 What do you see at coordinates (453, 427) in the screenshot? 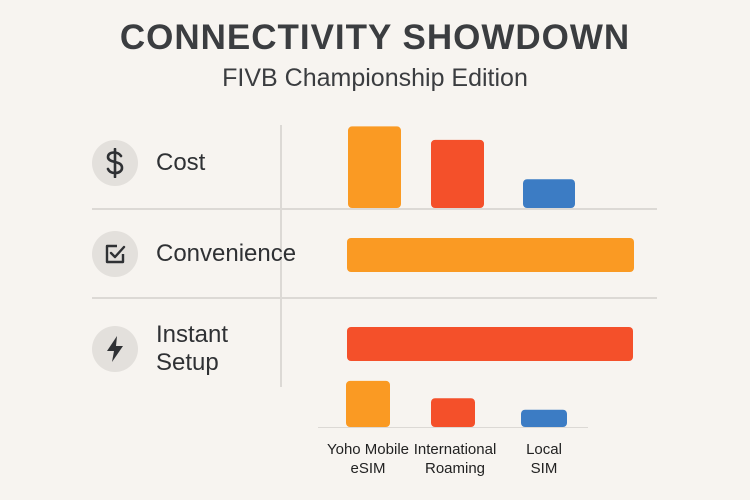
I see `x-axis-line` at bounding box center [453, 427].